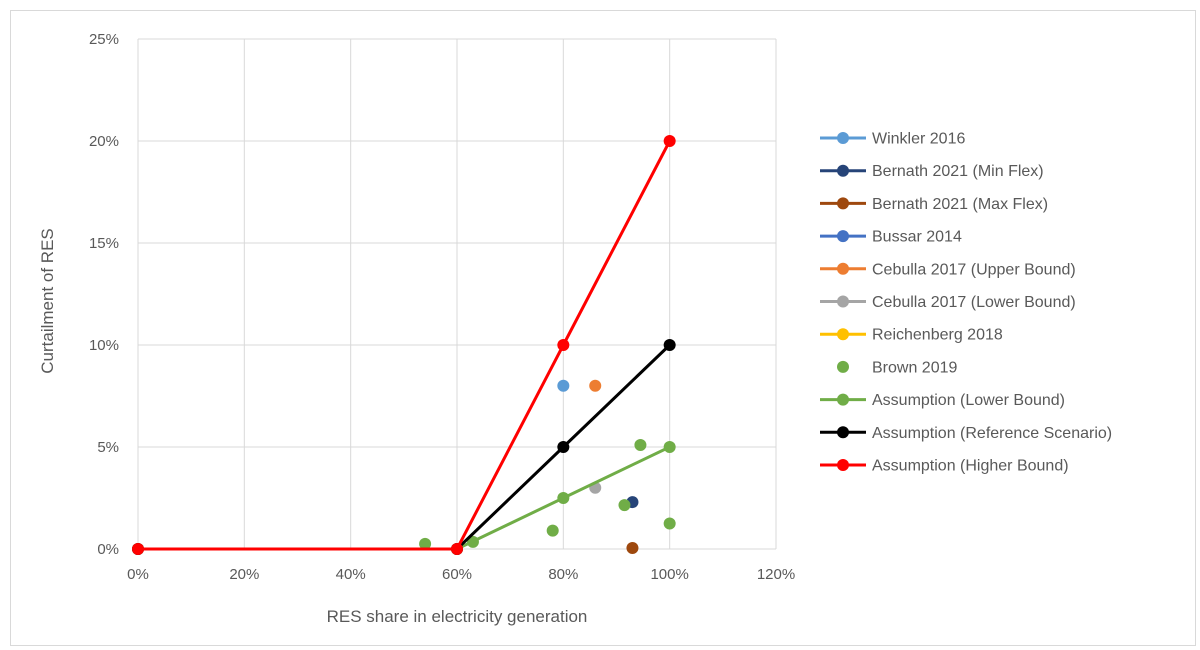  Describe the element at coordinates (457, 574) in the screenshot. I see `x-tick-label: 60%` at that location.